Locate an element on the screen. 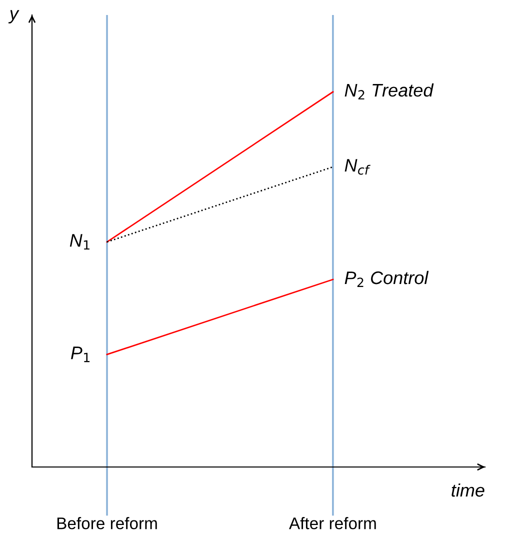  annotation: N$_{2}$ Treated is located at coordinates (389, 91).